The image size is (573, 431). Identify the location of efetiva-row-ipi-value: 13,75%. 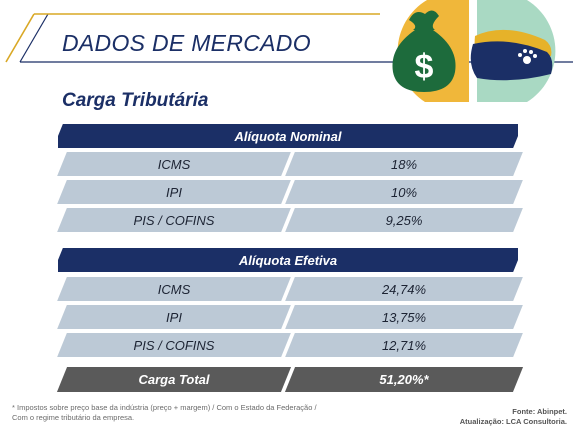
(404, 317).